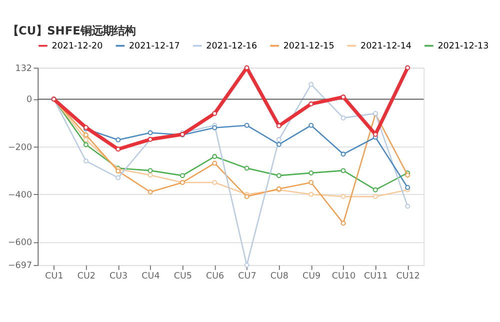  What do you see at coordinates (151, 277) in the screenshot?
I see `x-tick-label: CU4` at bounding box center [151, 277].